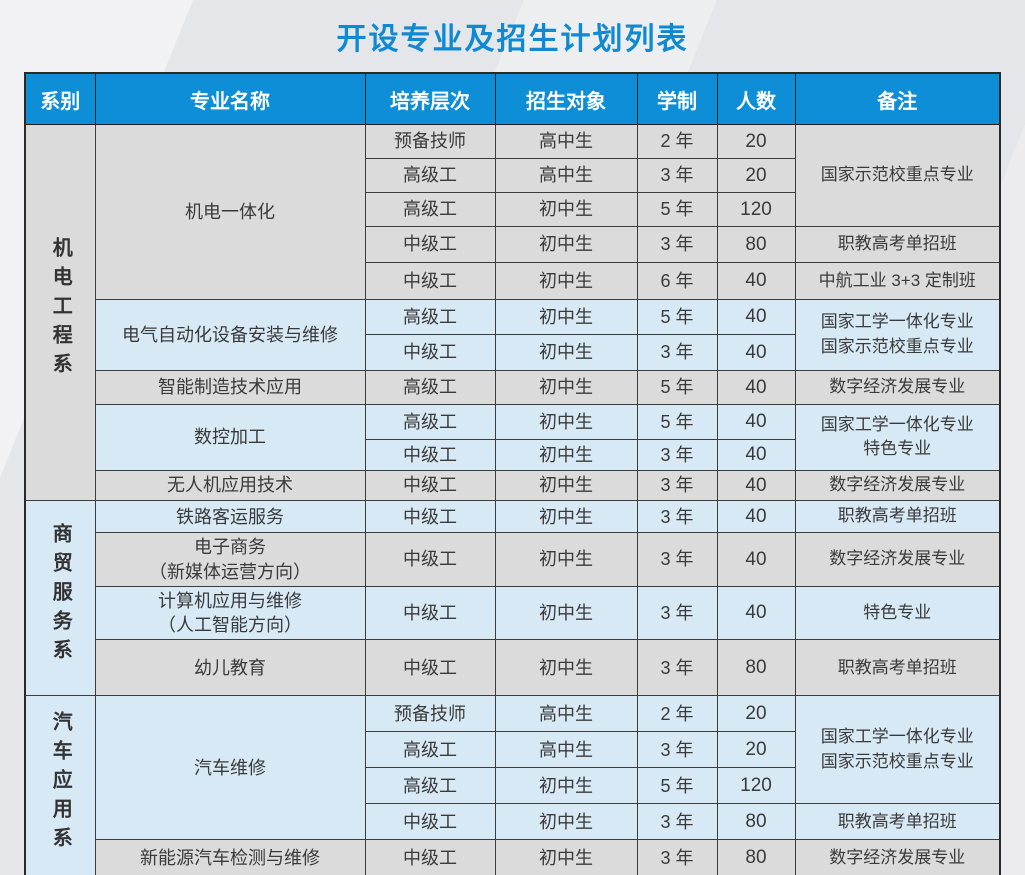 The image size is (1025, 875). Describe the element at coordinates (230, 485) in the screenshot. I see `major-cell: 无人机应用技术` at that location.